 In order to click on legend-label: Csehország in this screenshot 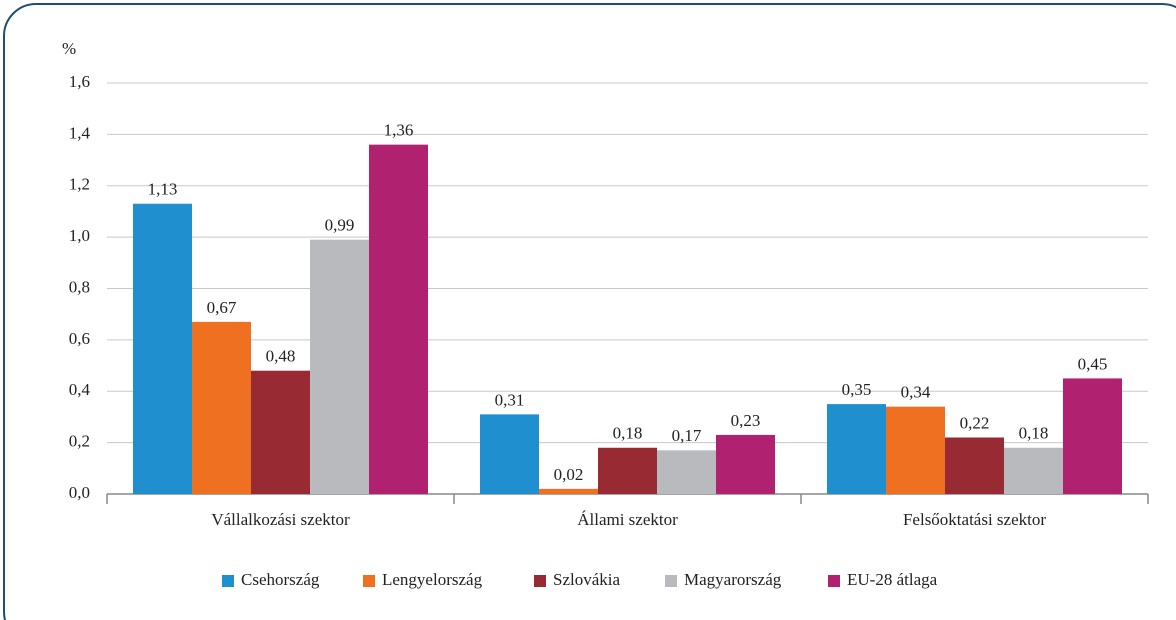, I will do `click(280, 579)`.